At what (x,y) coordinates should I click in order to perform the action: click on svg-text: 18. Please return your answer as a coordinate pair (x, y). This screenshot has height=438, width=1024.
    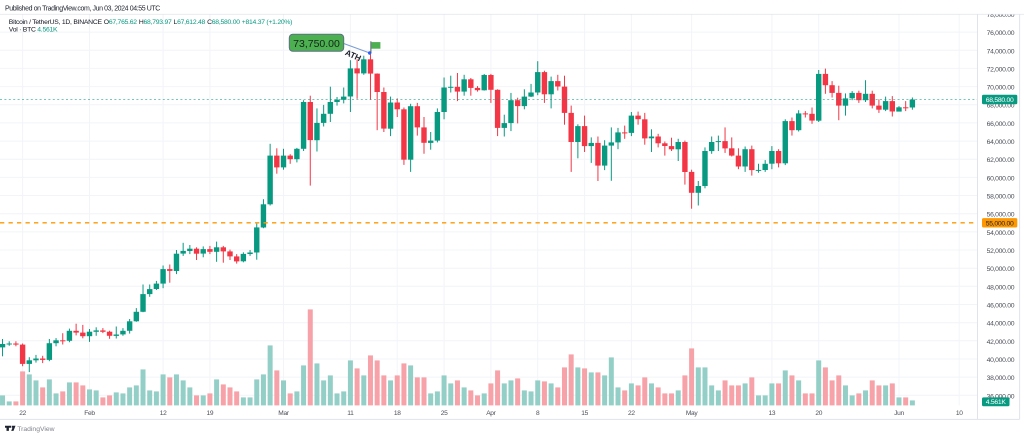
    Looking at the image, I should click on (397, 413).